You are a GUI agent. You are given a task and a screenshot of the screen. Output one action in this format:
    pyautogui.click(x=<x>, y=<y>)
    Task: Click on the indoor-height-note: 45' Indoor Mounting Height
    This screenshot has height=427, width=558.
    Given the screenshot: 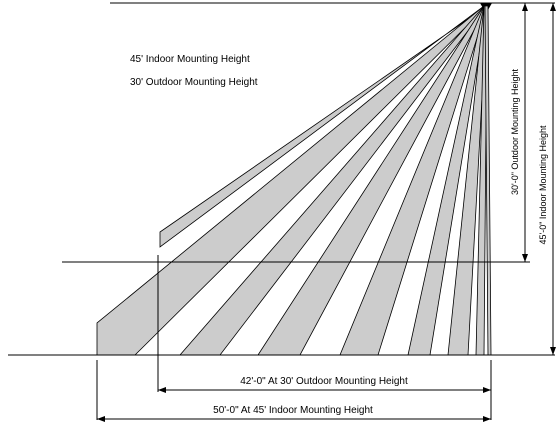 What is the action you would take?
    pyautogui.click(x=190, y=59)
    